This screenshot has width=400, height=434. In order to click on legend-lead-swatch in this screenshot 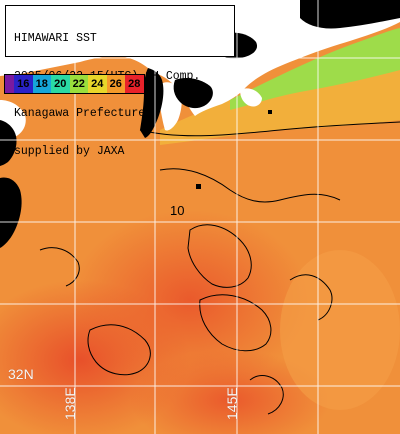, I will do `click(9, 84)`.